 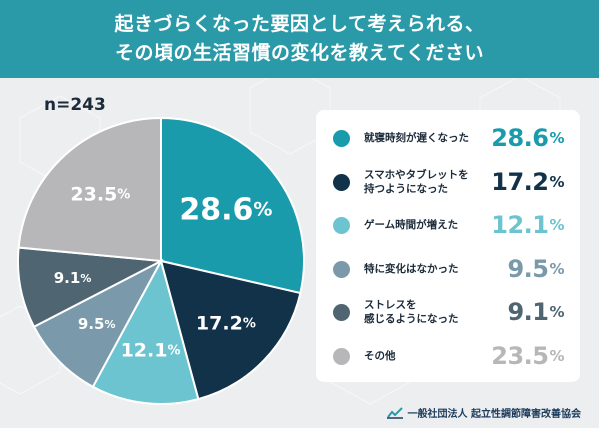 I want to click on pie-slice-label-5: 23.5%, so click(x=100, y=194).